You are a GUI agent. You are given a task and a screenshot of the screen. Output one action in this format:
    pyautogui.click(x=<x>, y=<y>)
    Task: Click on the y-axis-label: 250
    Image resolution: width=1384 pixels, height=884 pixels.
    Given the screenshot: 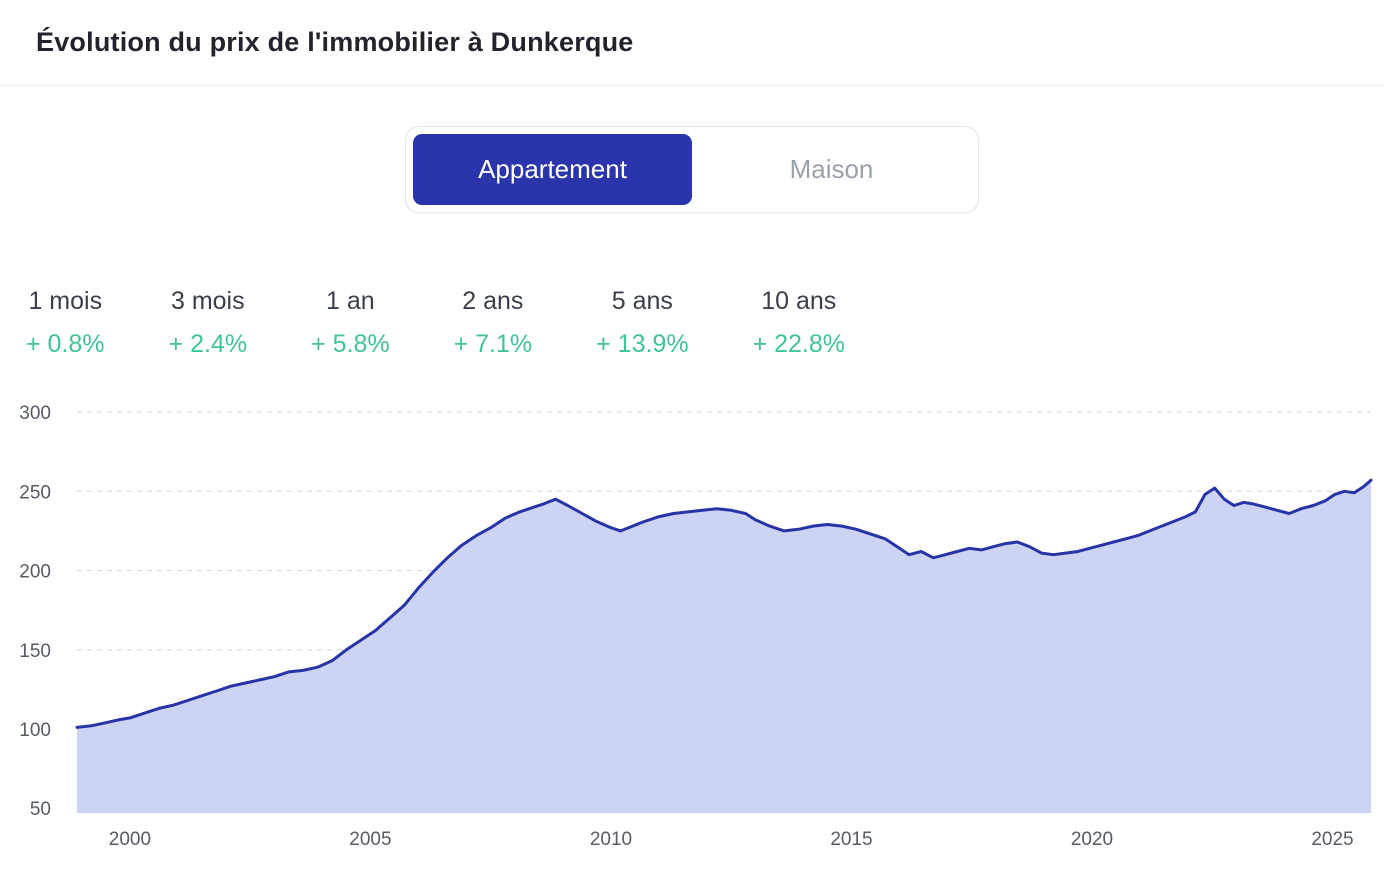 What is the action you would take?
    pyautogui.click(x=35, y=492)
    